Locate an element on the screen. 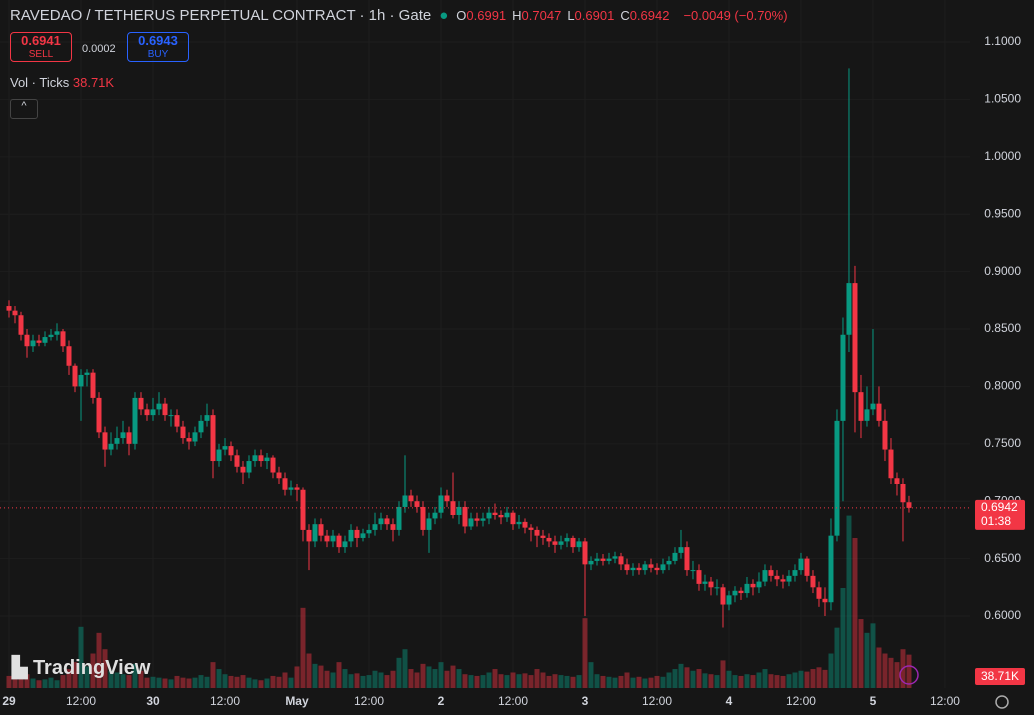 This screenshot has height=715, width=1034. volume-legend: Vol · Ticks 38.71K is located at coordinates (62, 82).